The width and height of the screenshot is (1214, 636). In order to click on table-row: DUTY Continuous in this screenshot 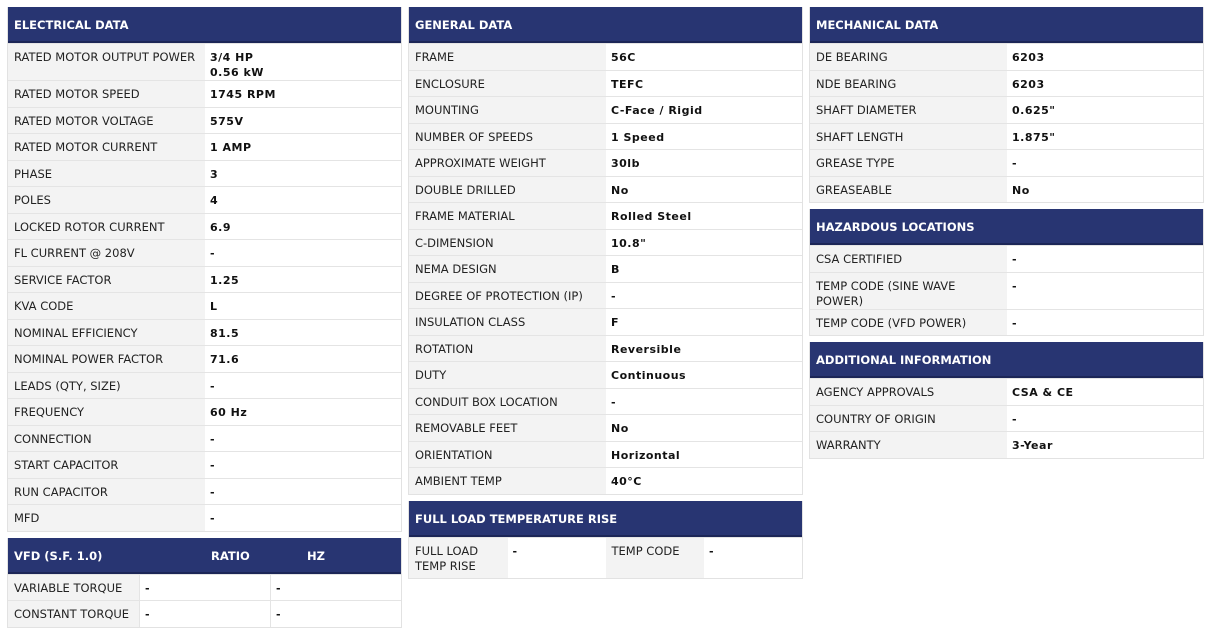, I will do `click(605, 374)`.